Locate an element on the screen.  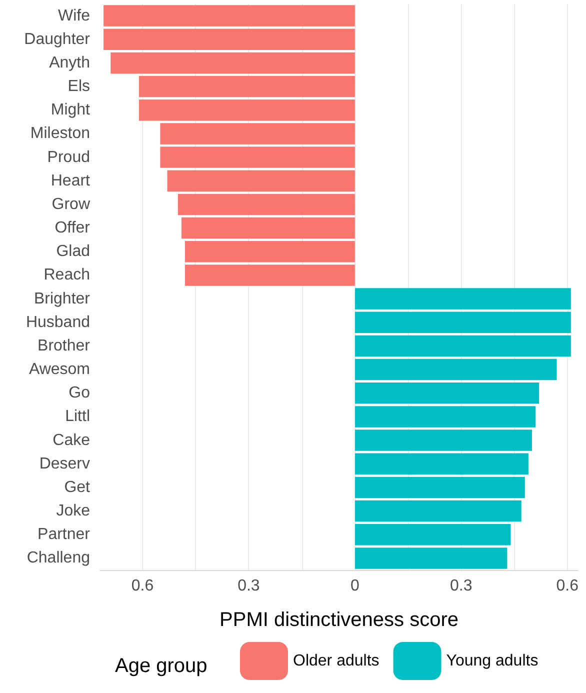
y-tick-label: Go is located at coordinates (79, 393).